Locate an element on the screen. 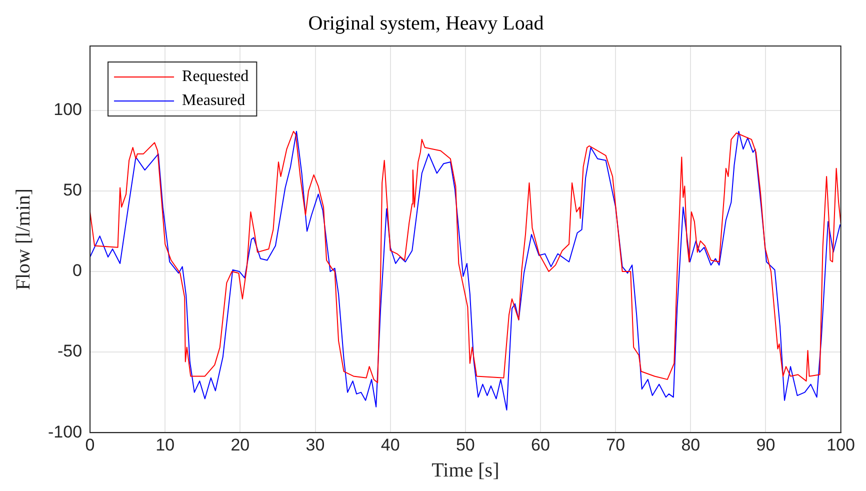  x-tick-label: 30 is located at coordinates (315, 444).